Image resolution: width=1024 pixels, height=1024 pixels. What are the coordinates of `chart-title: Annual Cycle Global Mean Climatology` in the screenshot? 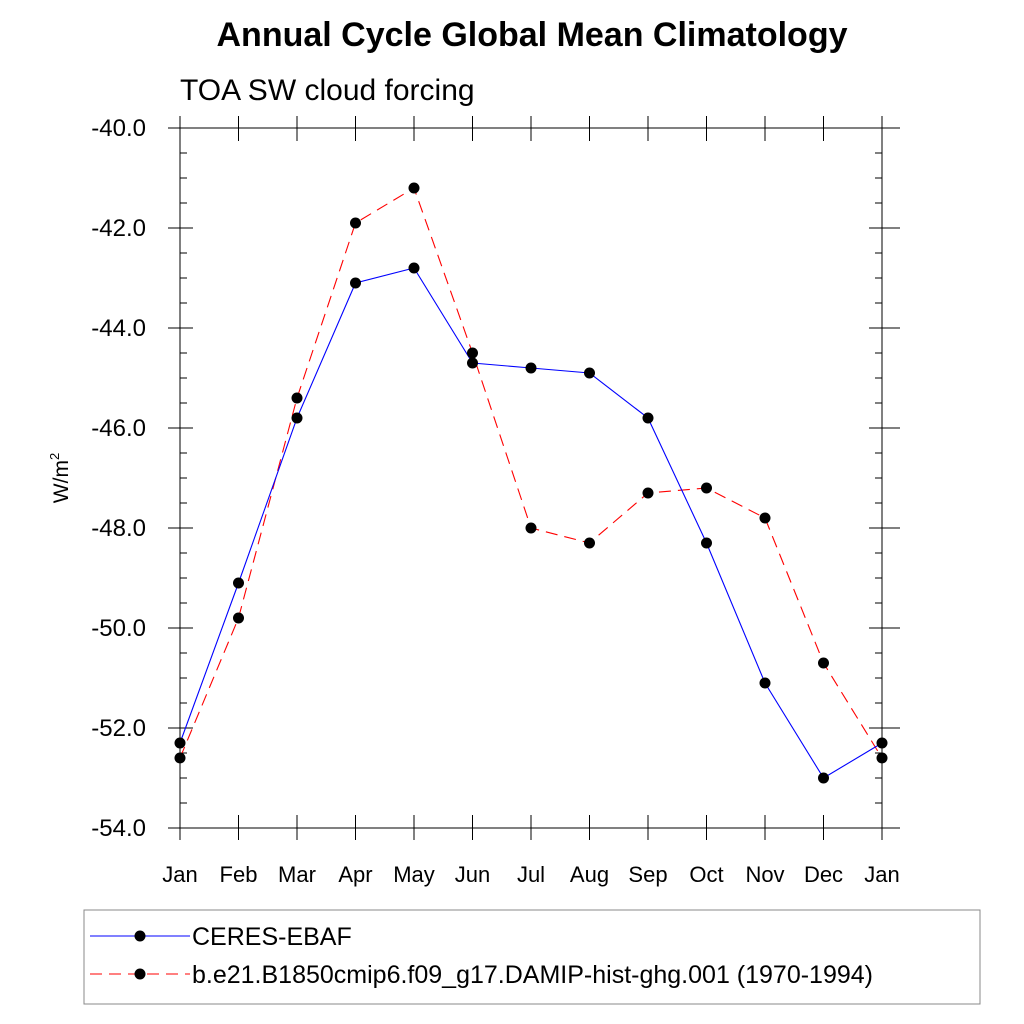 It's located at (532, 35).